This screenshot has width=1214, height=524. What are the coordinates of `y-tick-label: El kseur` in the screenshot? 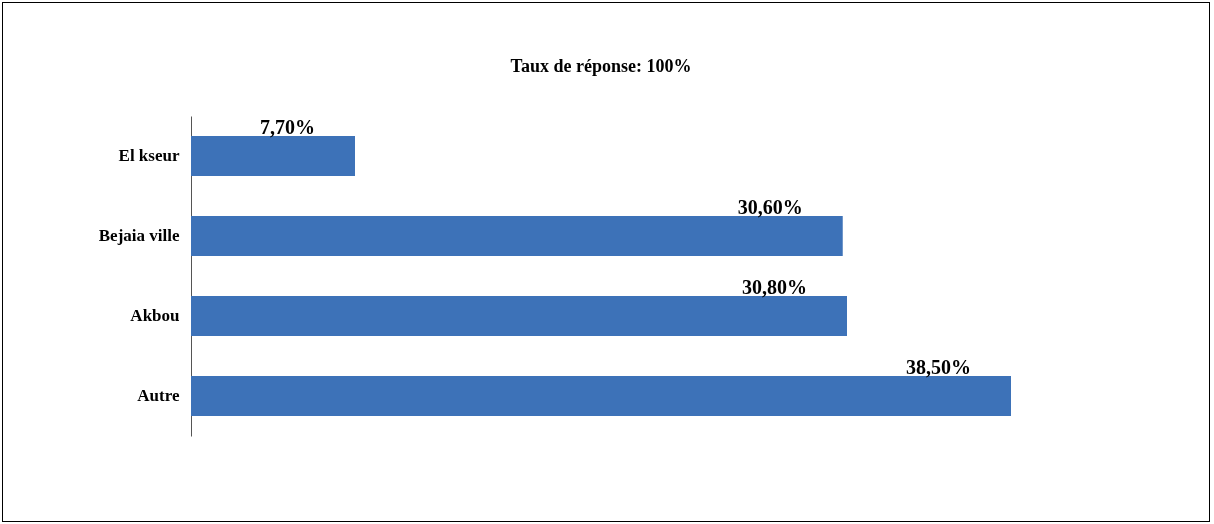 It's located at (149, 155).